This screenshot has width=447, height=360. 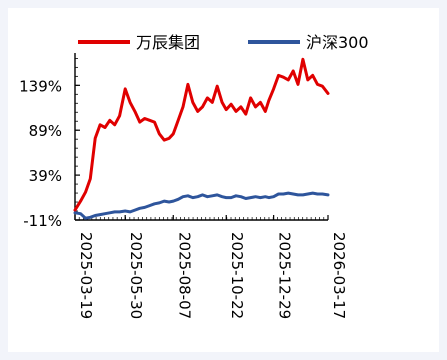 What do you see at coordinates (184, 275) in the screenshot?
I see `x-tick-label: 2025-08-07` at bounding box center [184, 275].